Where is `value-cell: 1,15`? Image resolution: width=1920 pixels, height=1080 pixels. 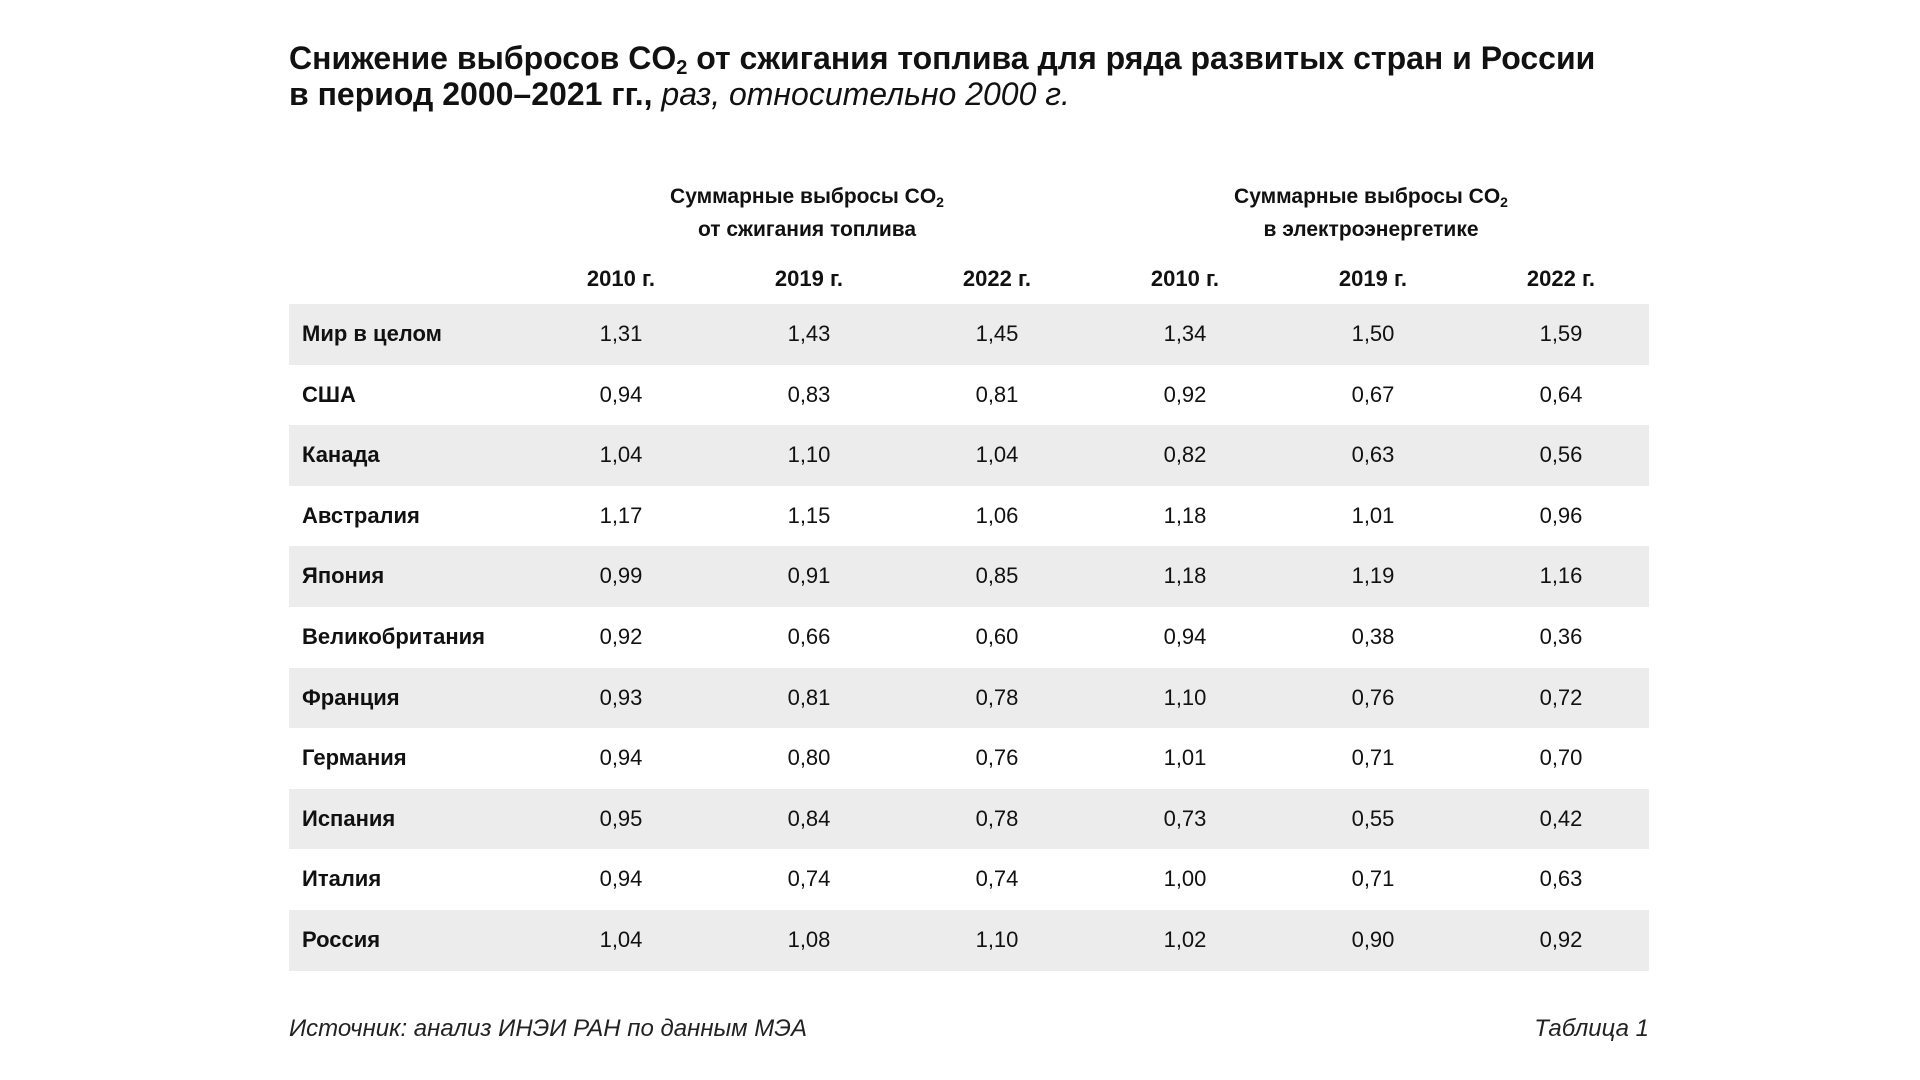 value-cell: 1,15 is located at coordinates (809, 515).